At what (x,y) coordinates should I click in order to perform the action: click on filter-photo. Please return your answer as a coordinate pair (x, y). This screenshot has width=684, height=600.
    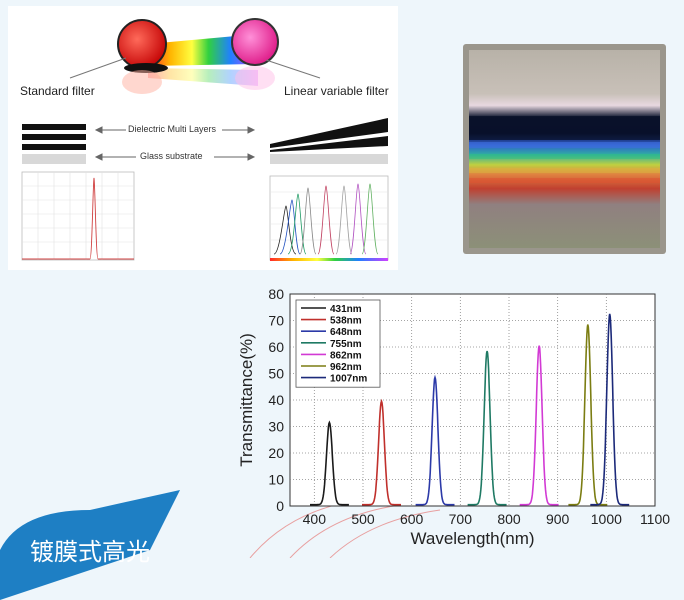
    Looking at the image, I should click on (564, 149).